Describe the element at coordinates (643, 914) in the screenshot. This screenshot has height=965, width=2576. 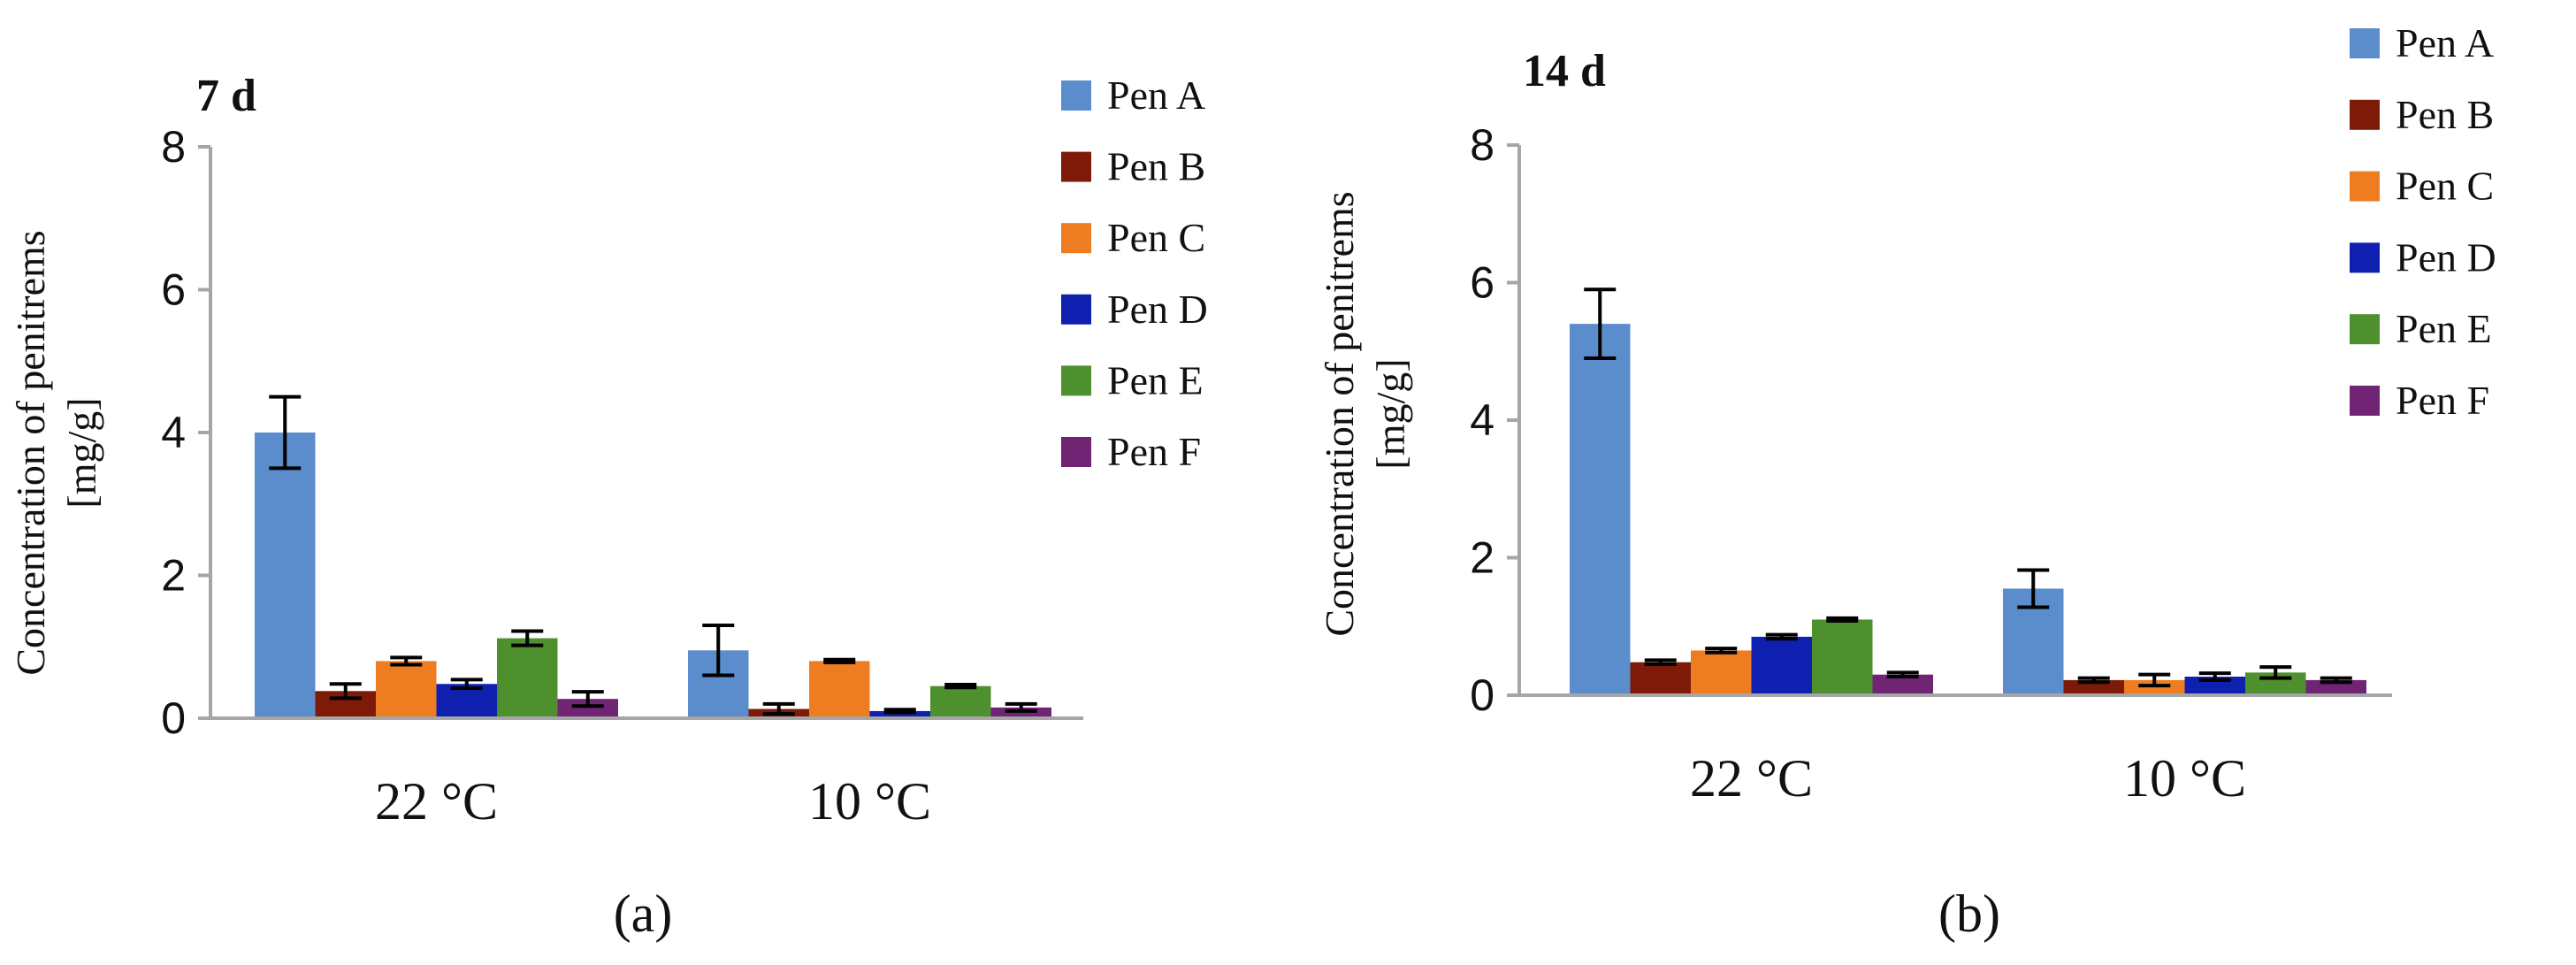
I see `panel-caption: (a)` at that location.